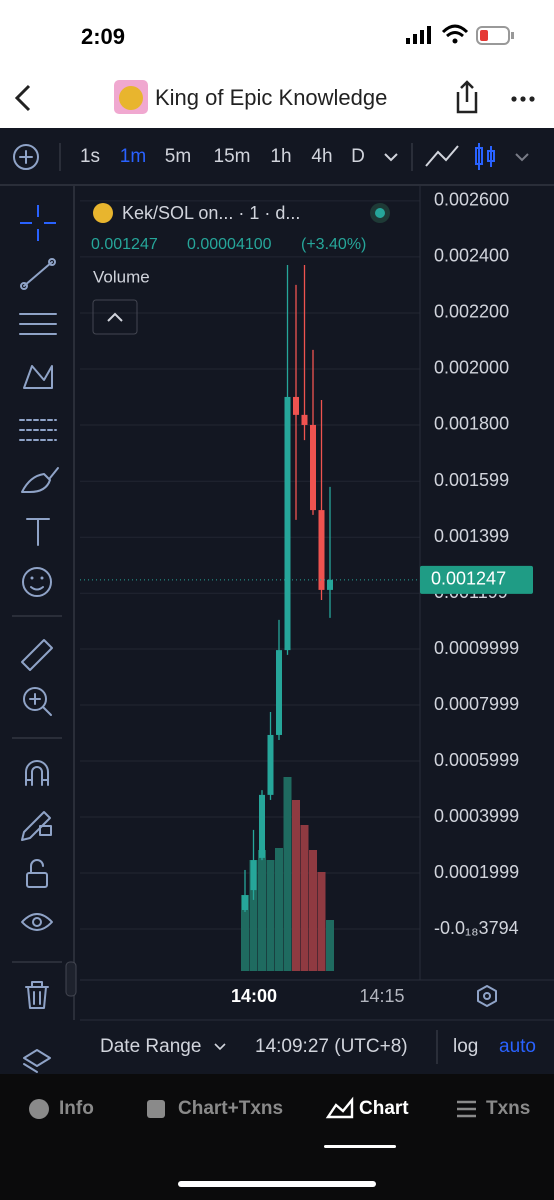 Image resolution: width=554 pixels, height=1200 pixels. I want to click on y-tick-label: 0.002400, so click(471, 256).